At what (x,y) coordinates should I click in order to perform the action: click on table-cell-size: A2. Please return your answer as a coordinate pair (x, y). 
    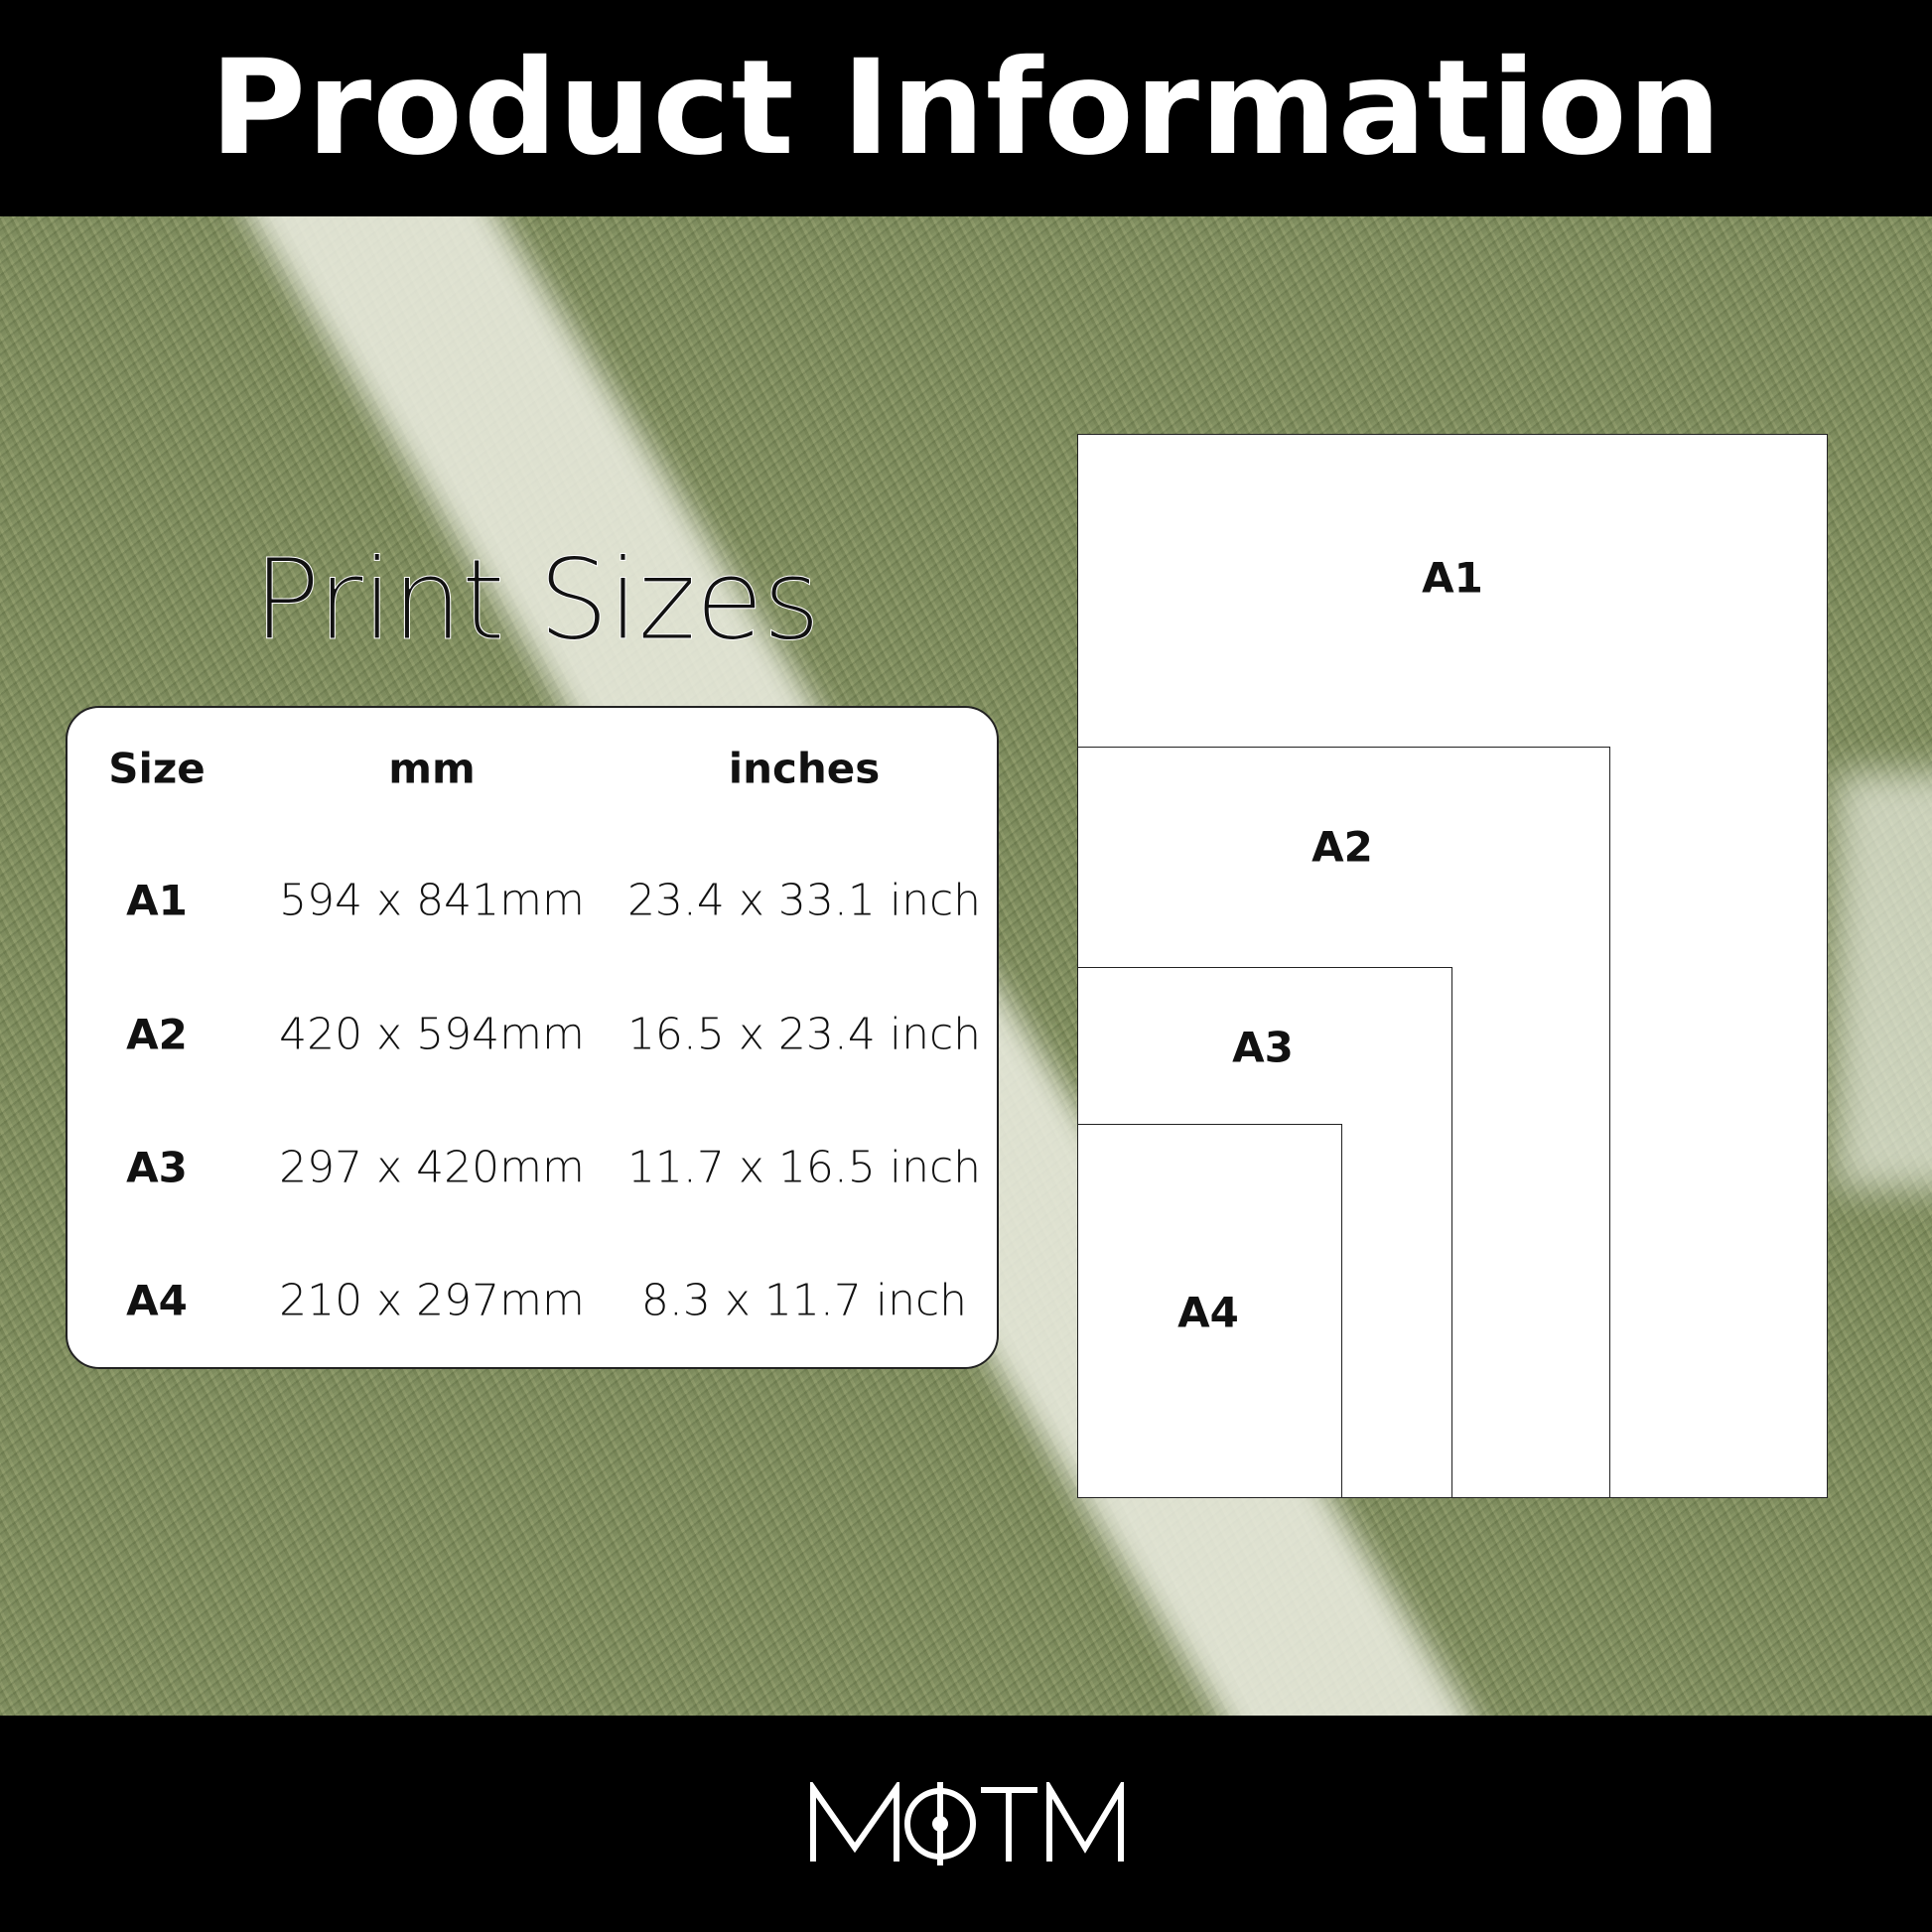
    Looking at the image, I should click on (157, 1034).